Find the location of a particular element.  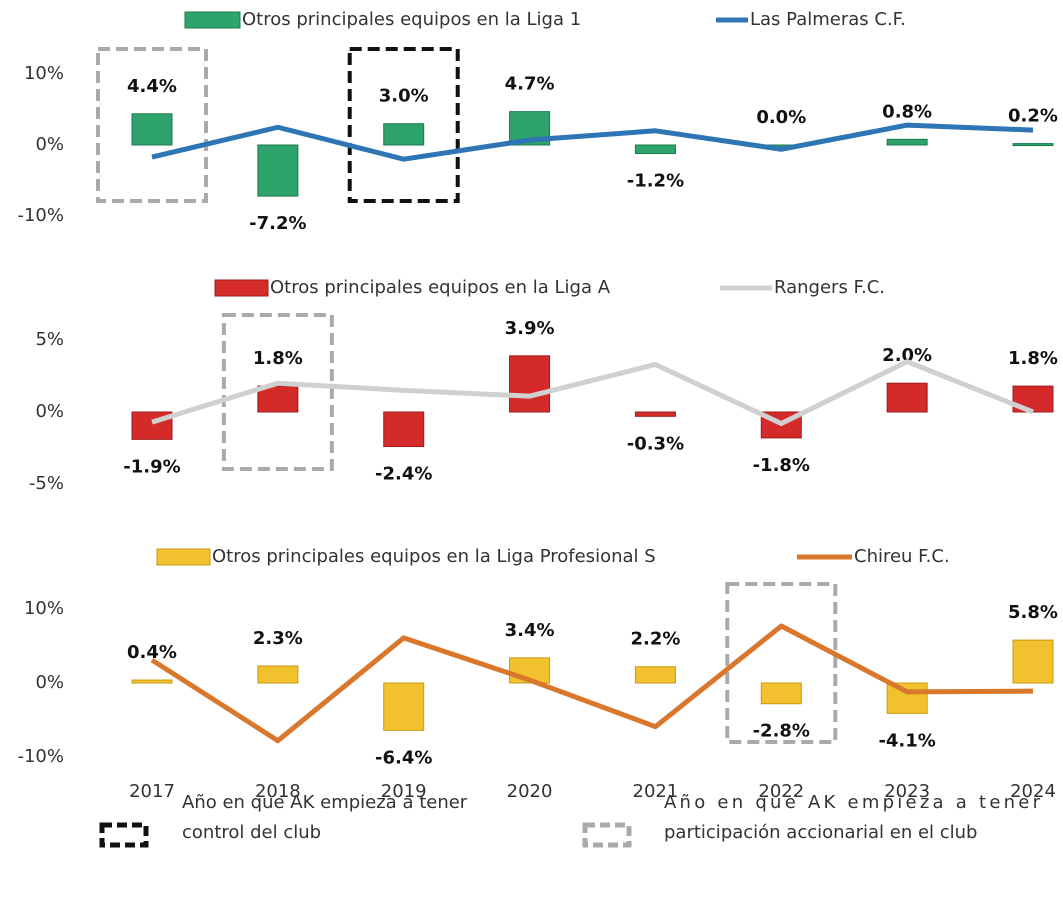

x-tick-label: 2024 is located at coordinates (1033, 791).